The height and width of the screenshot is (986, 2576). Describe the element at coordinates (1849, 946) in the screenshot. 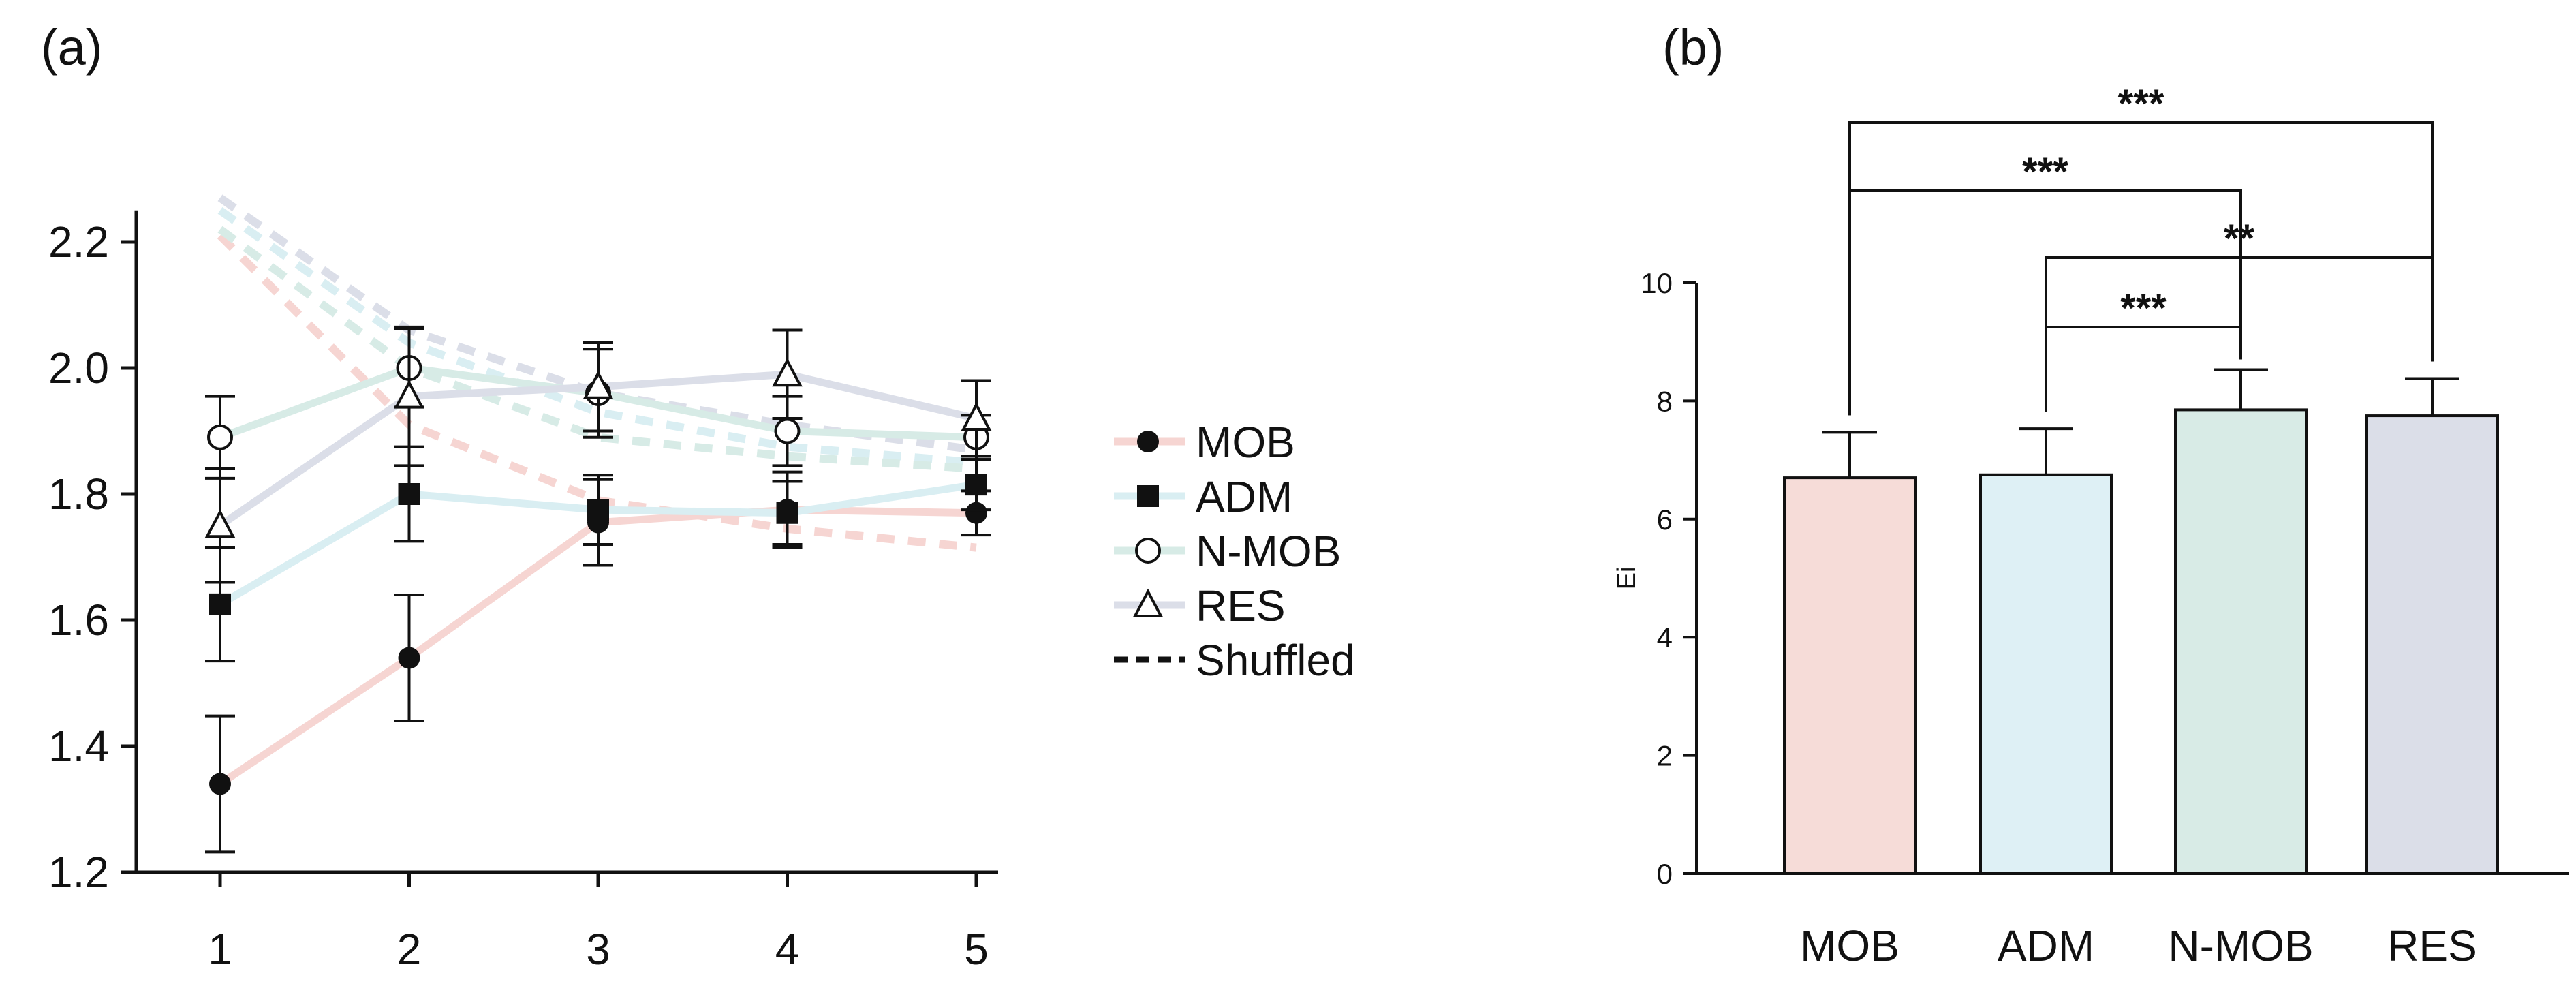

I see `x-category-label-mob: MOB` at that location.